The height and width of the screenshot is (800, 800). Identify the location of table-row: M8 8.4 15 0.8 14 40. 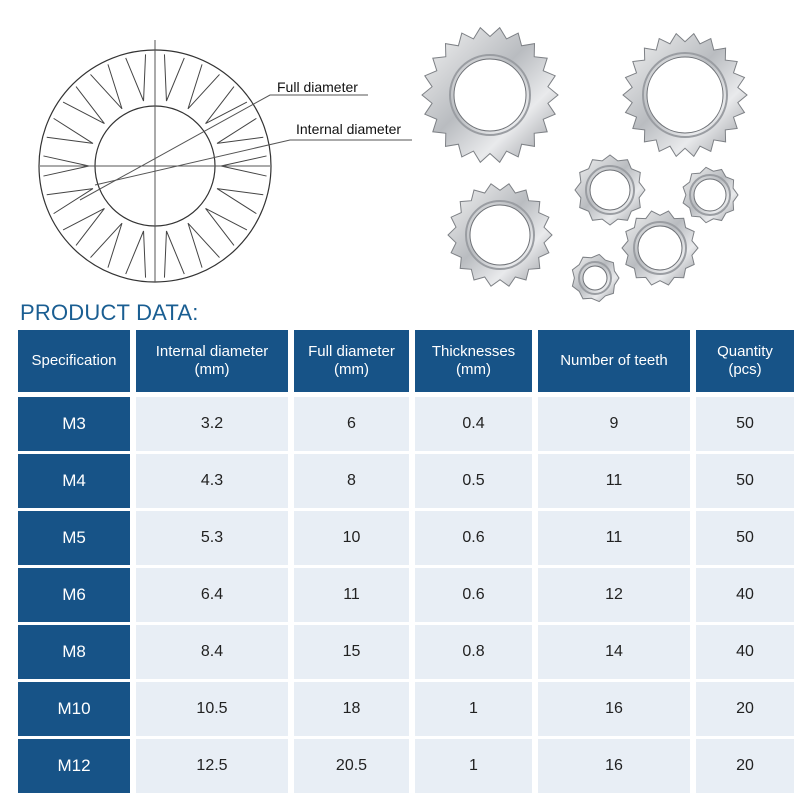
(406, 650).